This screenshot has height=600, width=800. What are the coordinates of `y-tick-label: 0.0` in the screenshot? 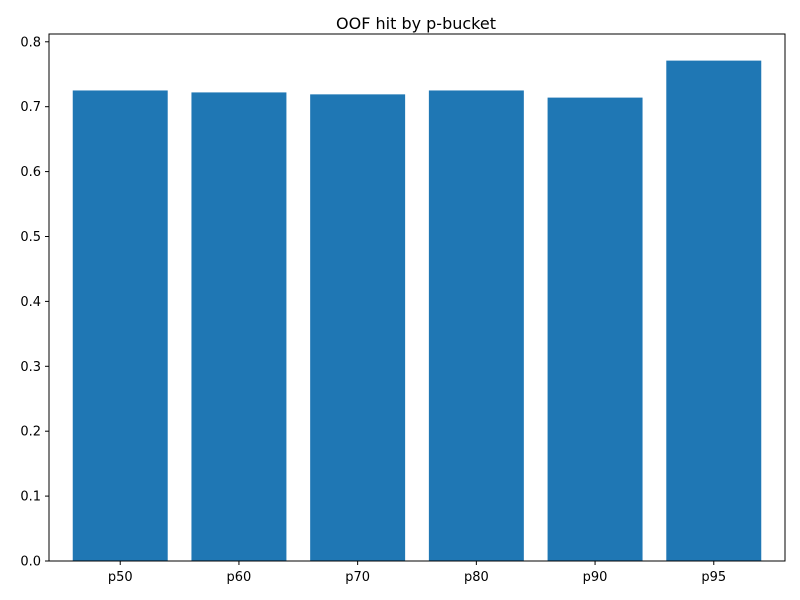 It's located at (30, 562).